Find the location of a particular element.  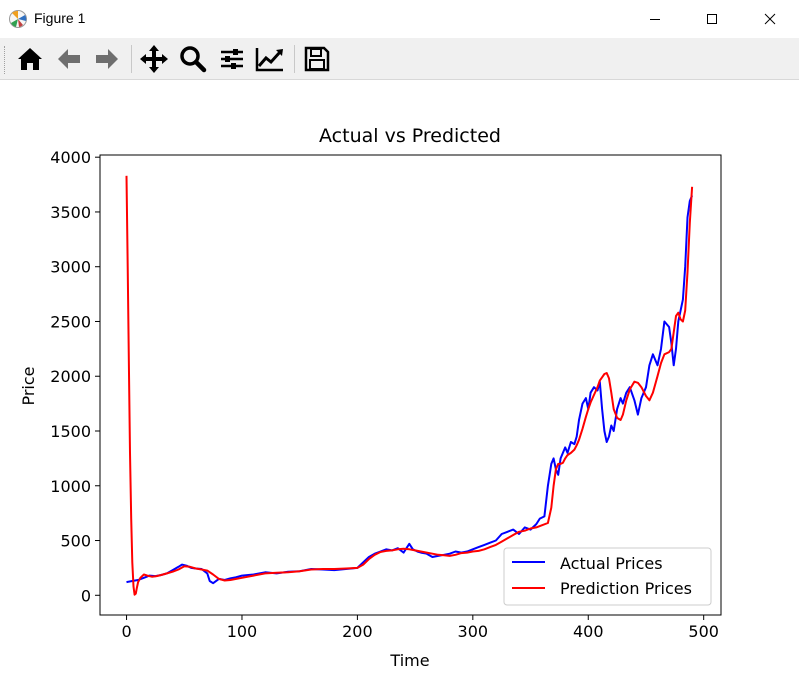

y-tick-label: 1500 is located at coordinates (70, 431).